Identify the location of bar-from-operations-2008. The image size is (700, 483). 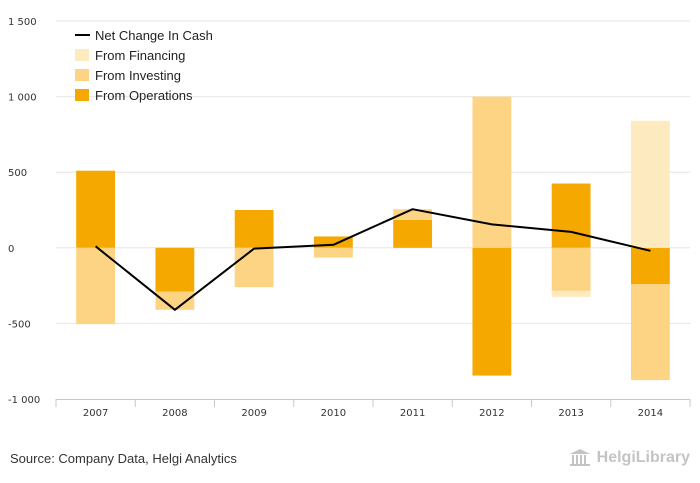
(175, 269).